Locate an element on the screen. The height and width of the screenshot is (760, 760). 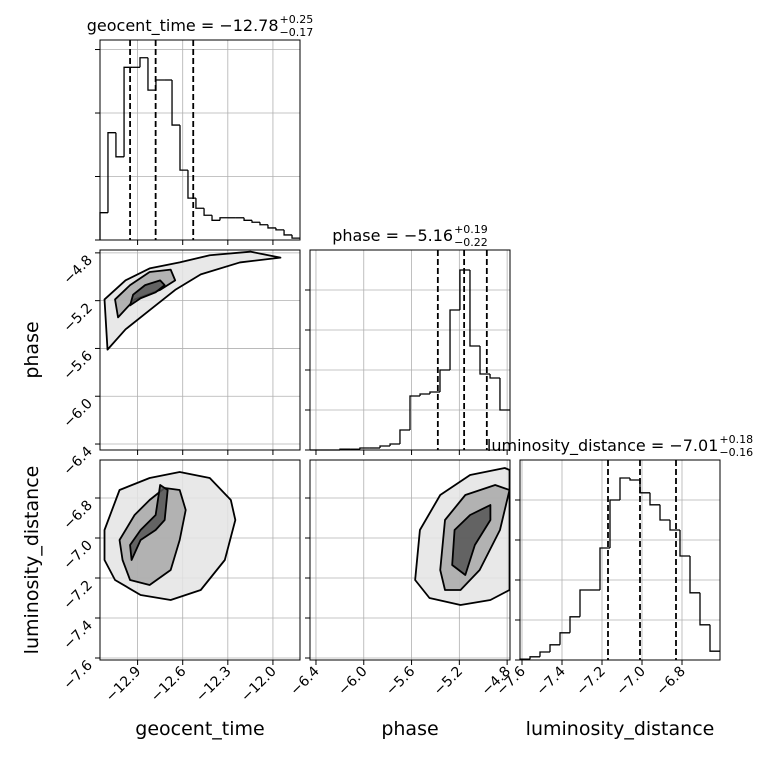
panel-title-text: geocent_time = −12.78 is located at coordinates (183, 26).